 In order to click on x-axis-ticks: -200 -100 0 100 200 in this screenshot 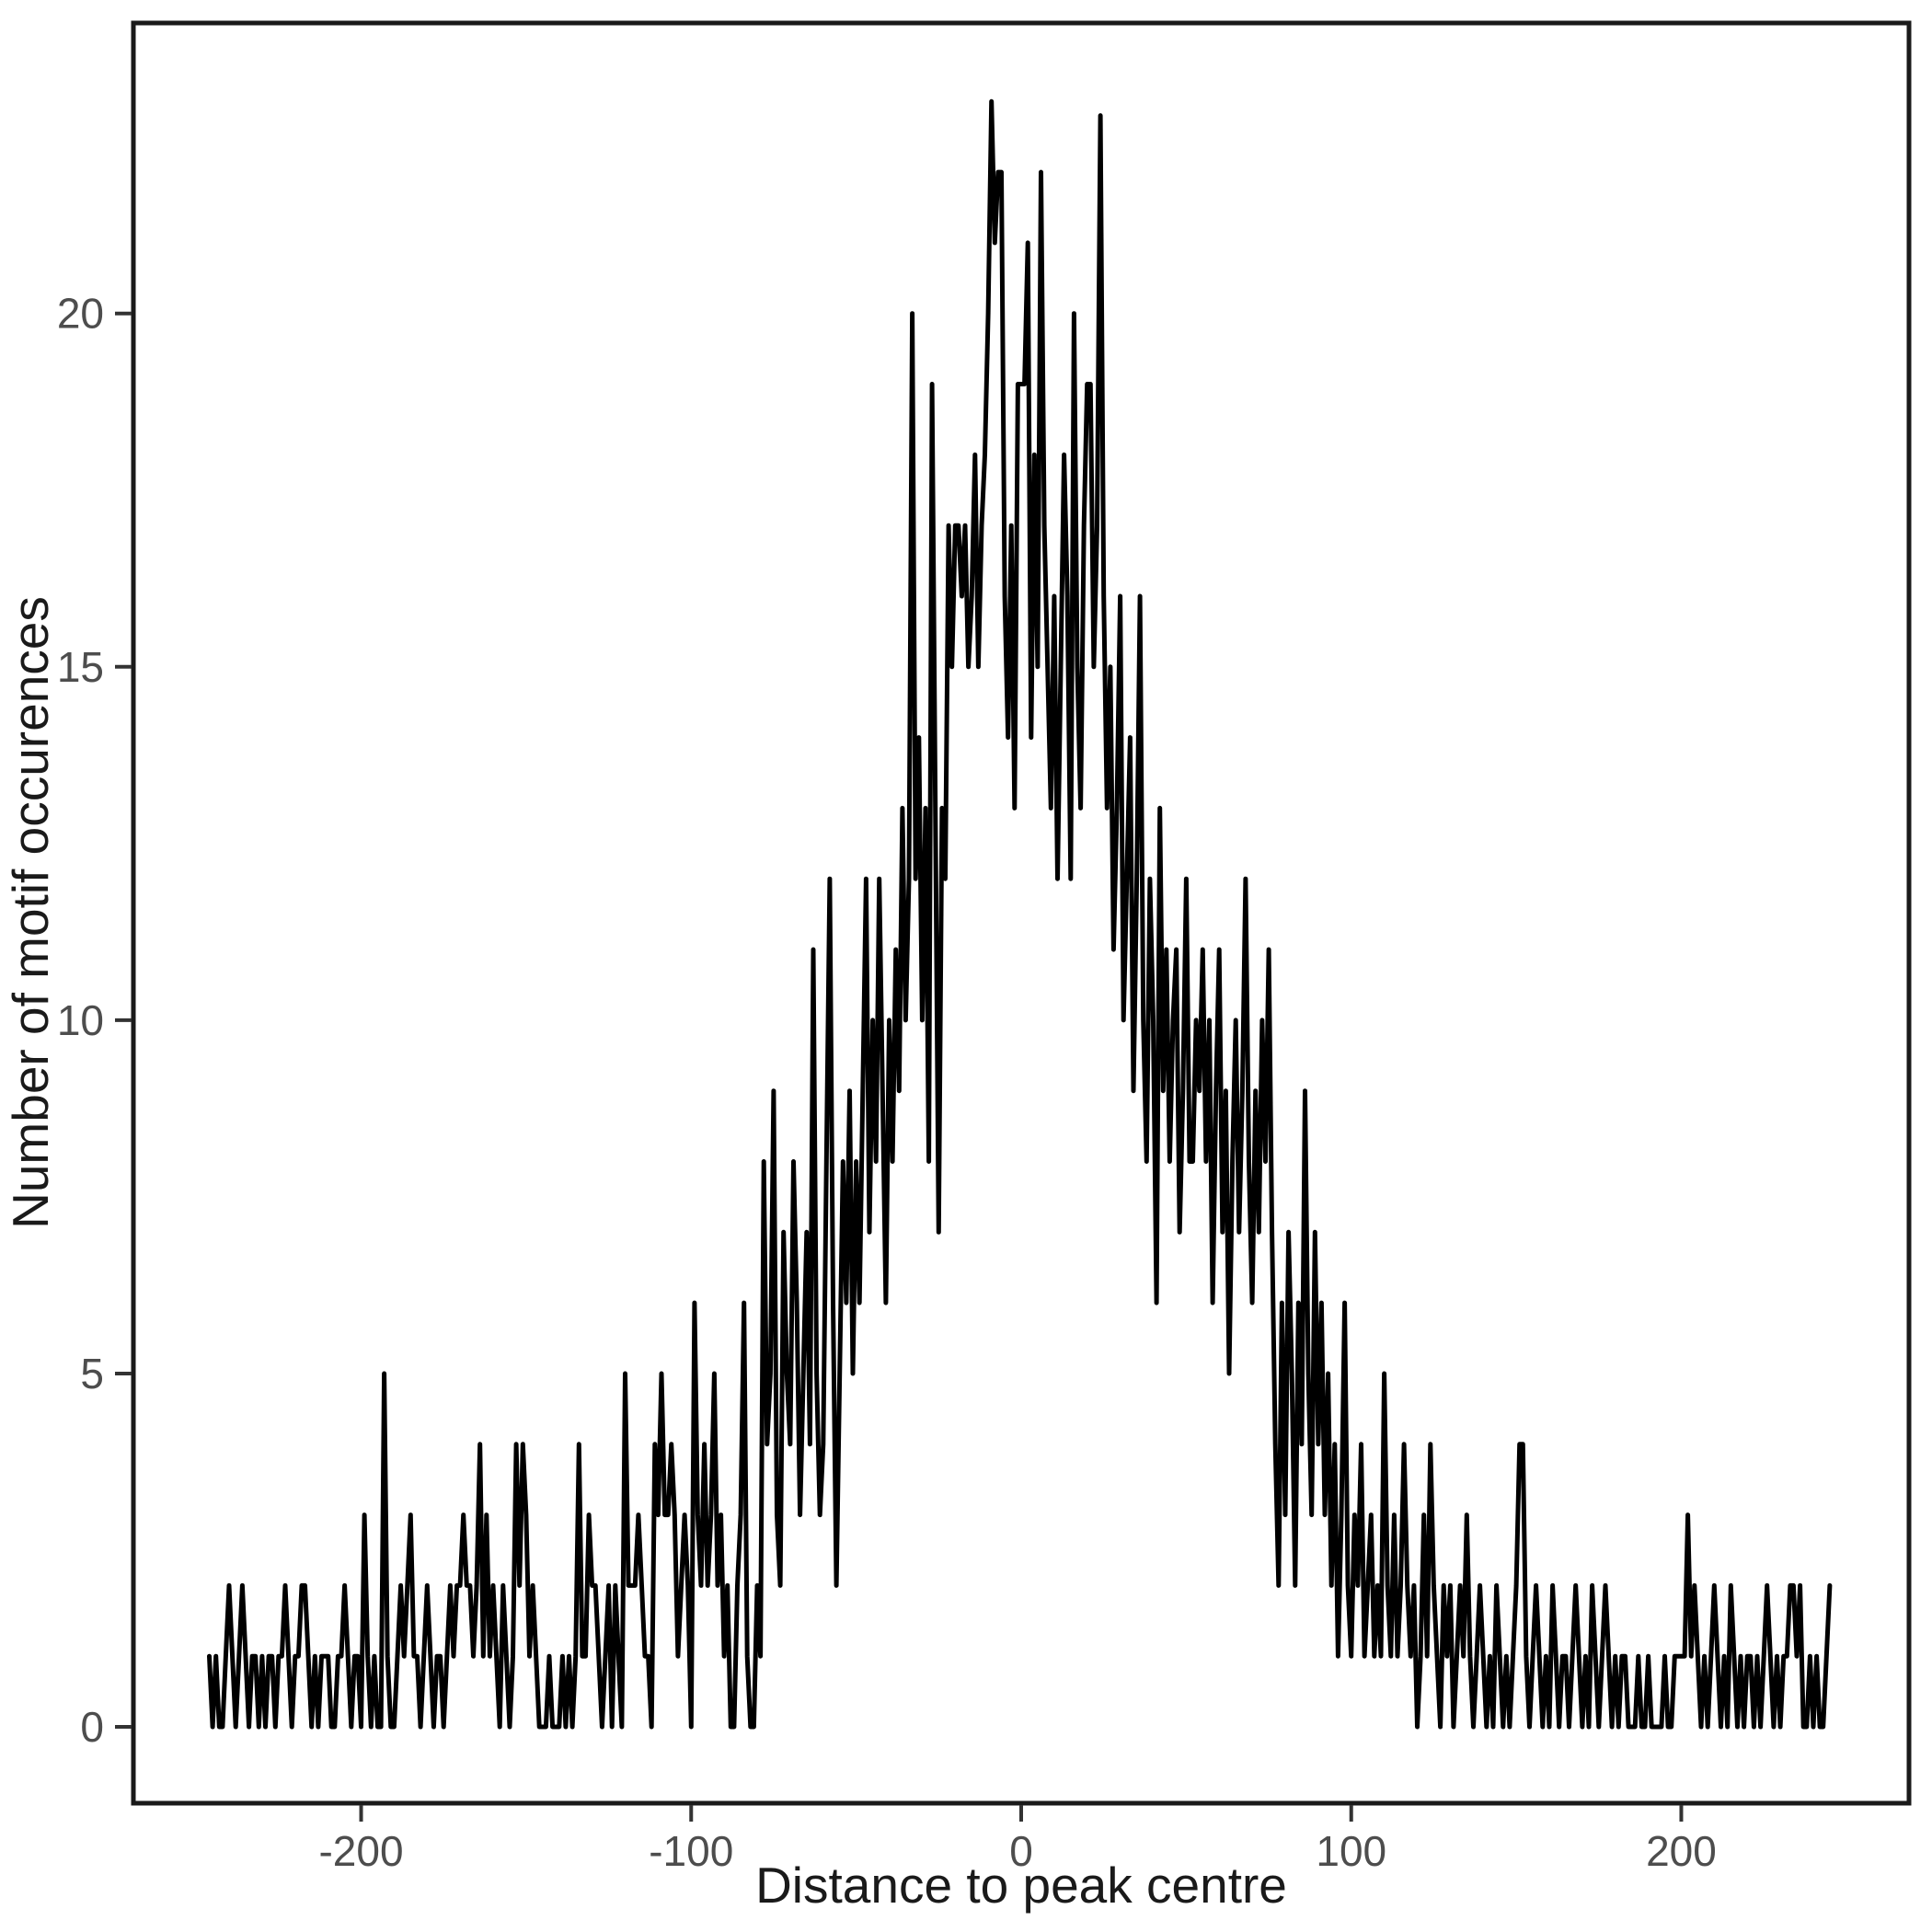, I will do `click(1018, 1840)`.